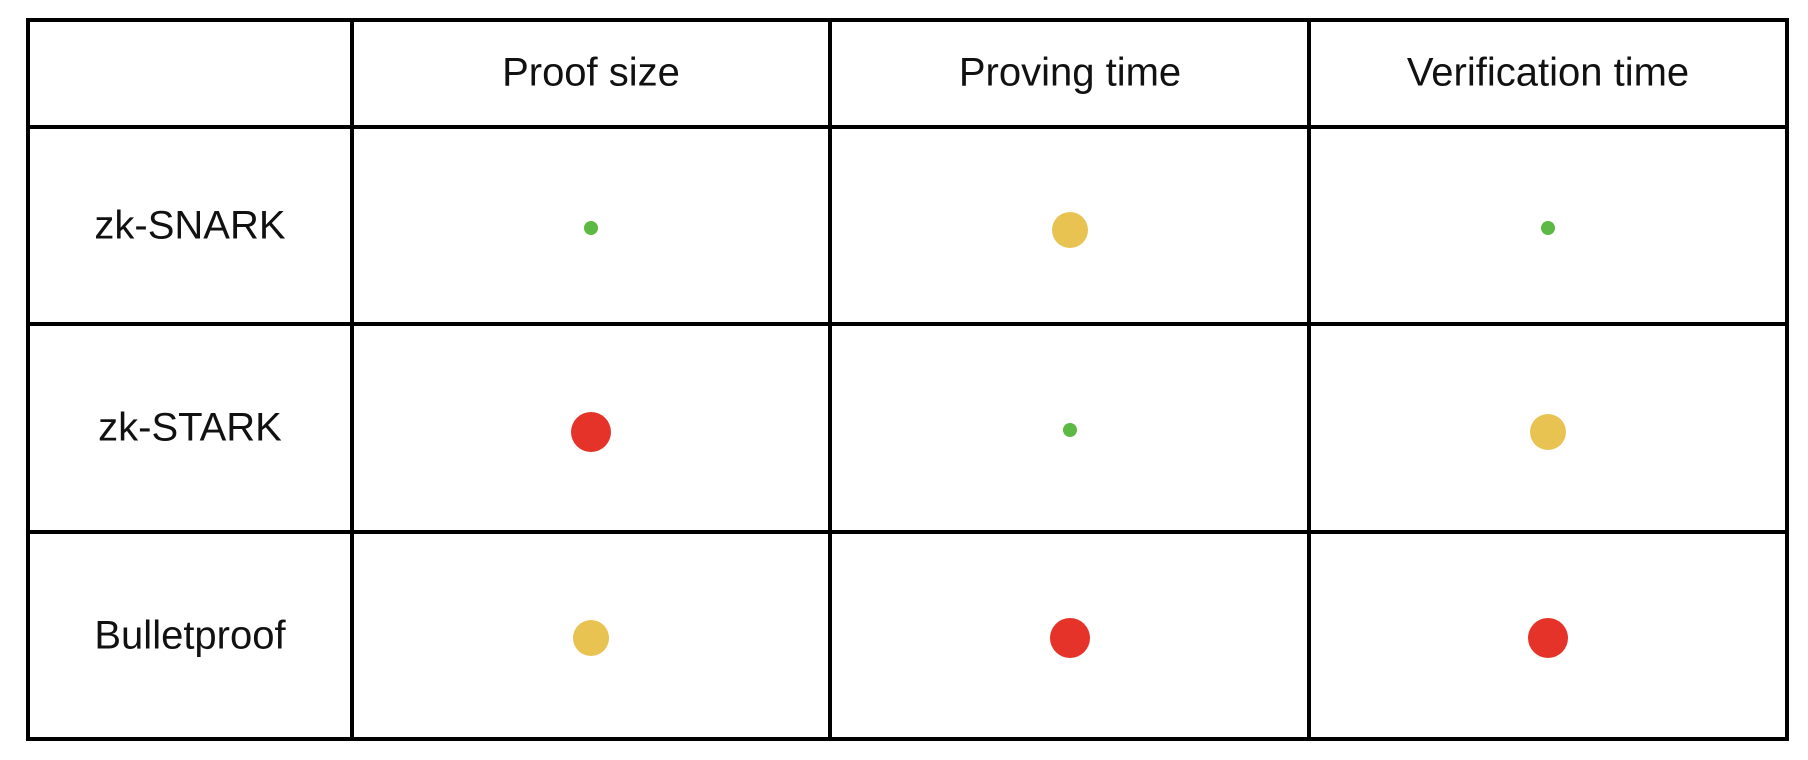  What do you see at coordinates (1070, 73) in the screenshot?
I see `column-header: Proving time` at bounding box center [1070, 73].